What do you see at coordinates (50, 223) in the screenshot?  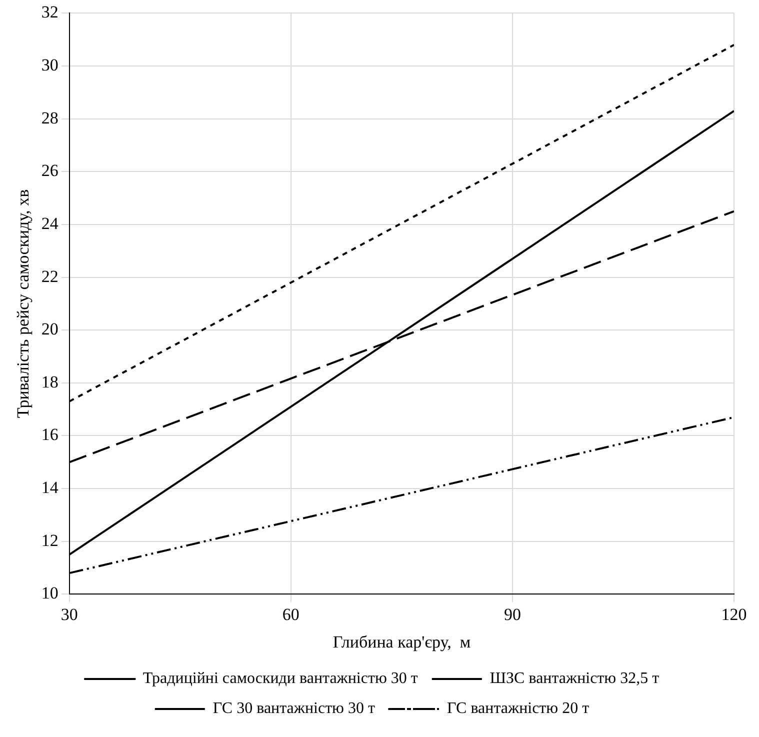 I see `y-tick-label: 24` at bounding box center [50, 223].